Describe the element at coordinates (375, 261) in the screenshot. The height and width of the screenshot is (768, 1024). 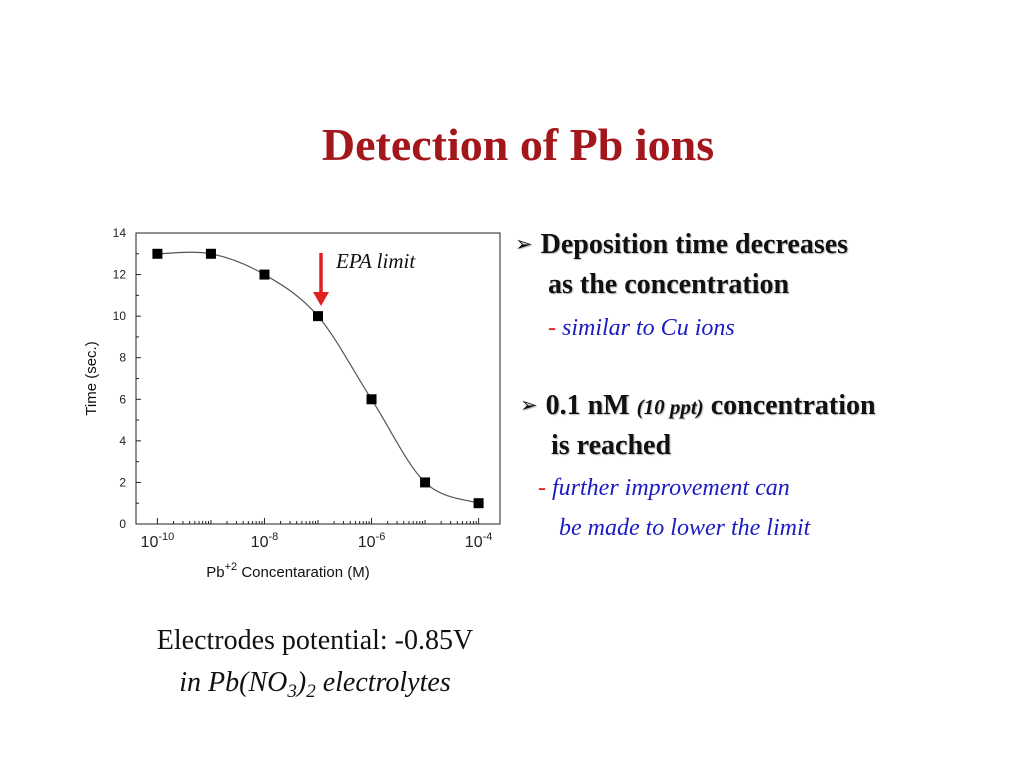
I see `epa-limit-label: EPA limit` at that location.